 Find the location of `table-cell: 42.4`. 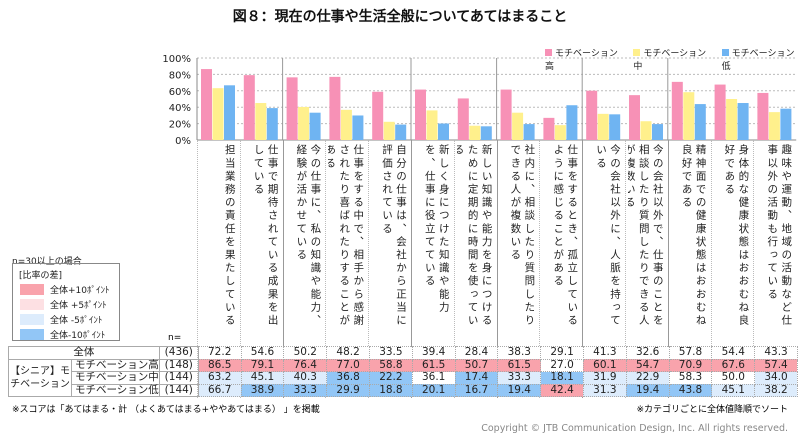

table-cell: 42.4 is located at coordinates (562, 390).